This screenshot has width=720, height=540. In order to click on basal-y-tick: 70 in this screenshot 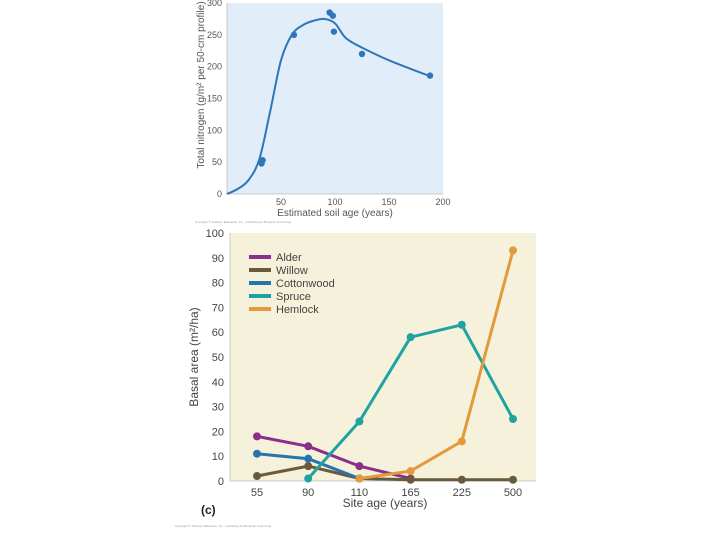, I will do `click(218, 308)`.